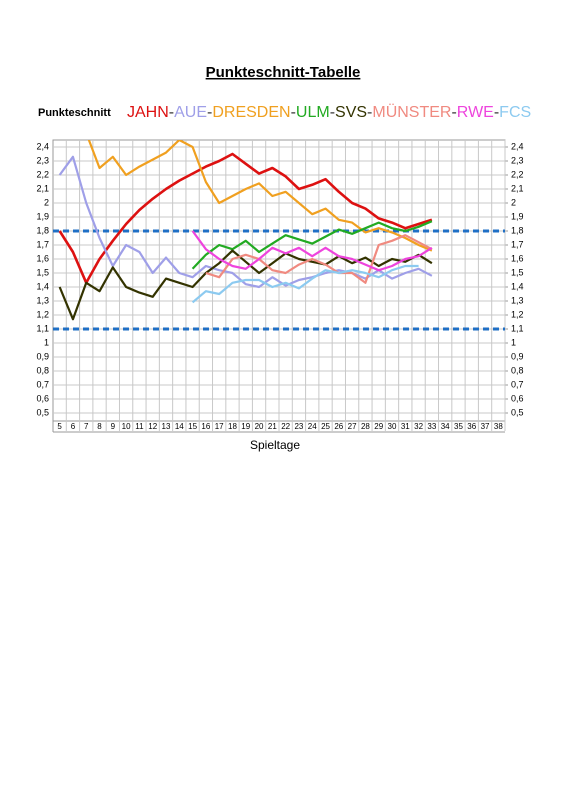  Describe the element at coordinates (42, 314) in the screenshot. I see `y-tick-label: 1,2` at that location.